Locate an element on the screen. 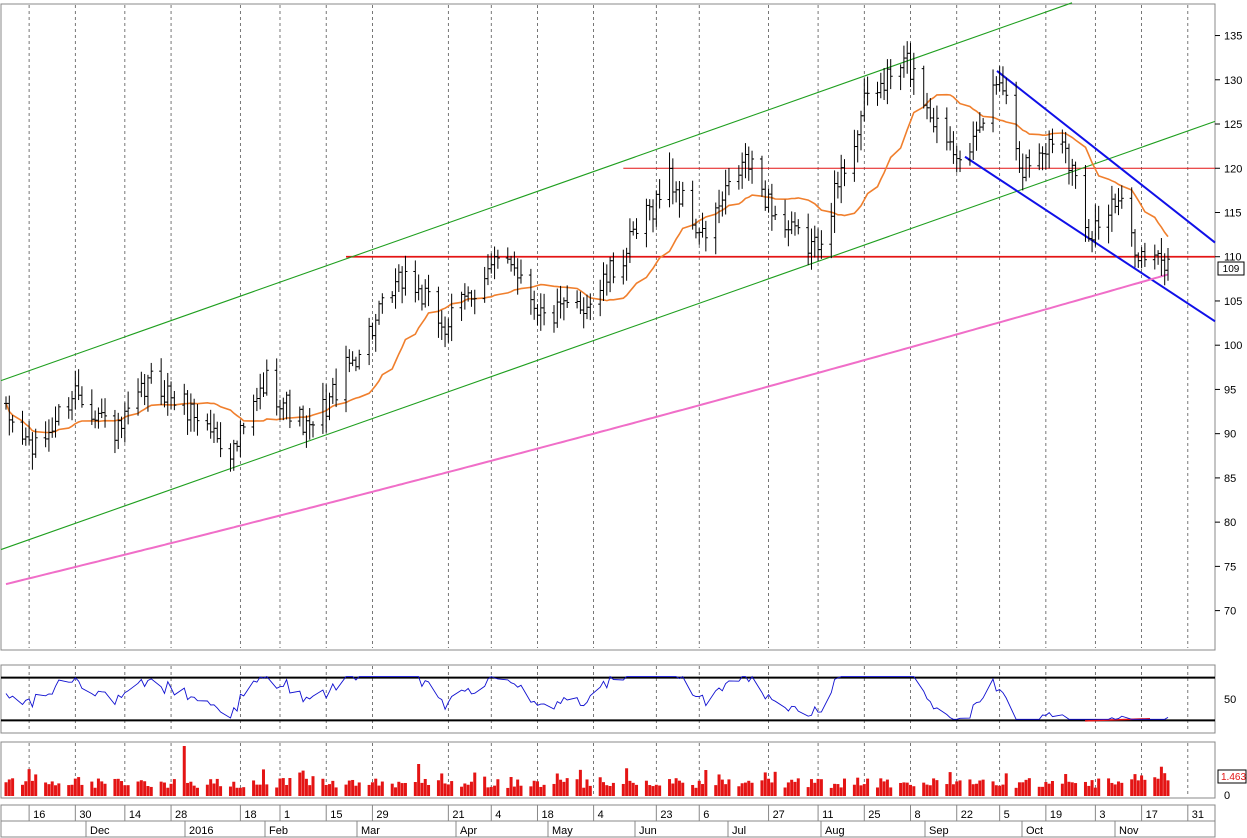 This screenshot has width=1247, height=838. last-price-box: 109 is located at coordinates (1231, 268).